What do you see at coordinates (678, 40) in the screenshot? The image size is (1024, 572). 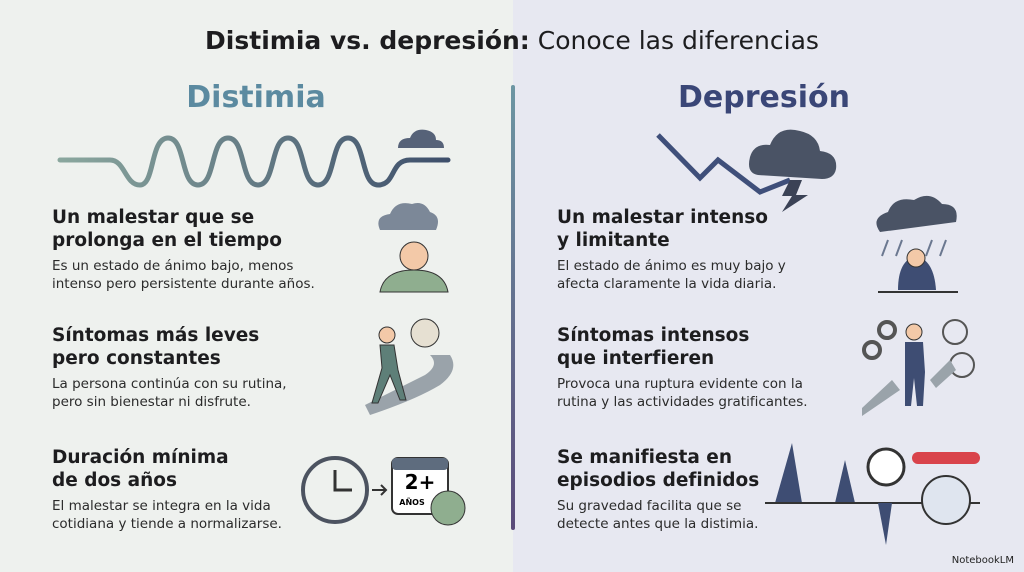 I see `title-rest: Conoce las diferencias` at bounding box center [678, 40].